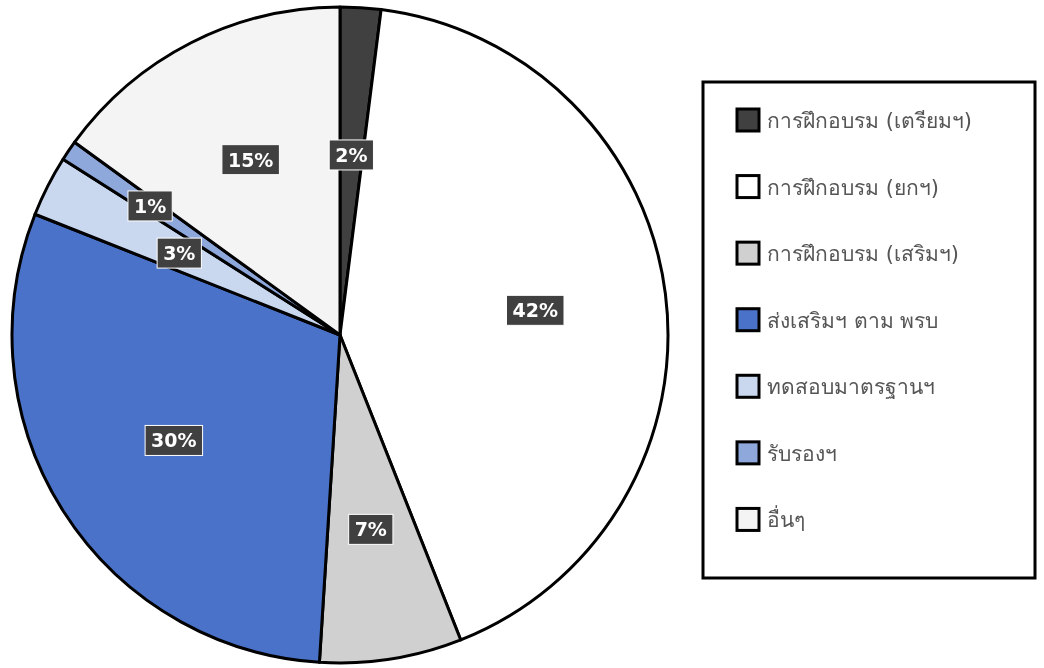 The image size is (1044, 668). Describe the element at coordinates (802, 453) in the screenshot. I see `legend-label: รับรองฯ` at that location.